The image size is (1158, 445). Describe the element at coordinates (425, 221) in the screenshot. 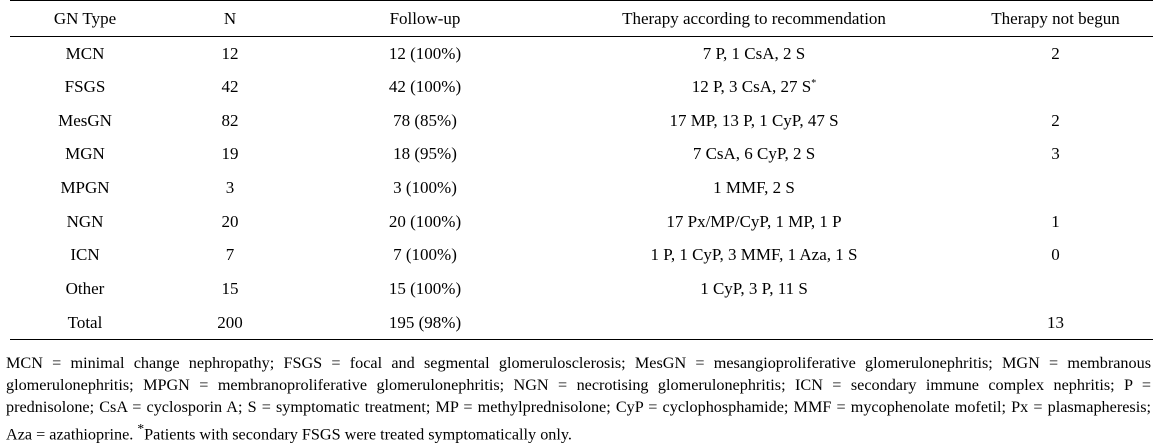

I see `cell-follow-up: 20 (100%)` at that location.